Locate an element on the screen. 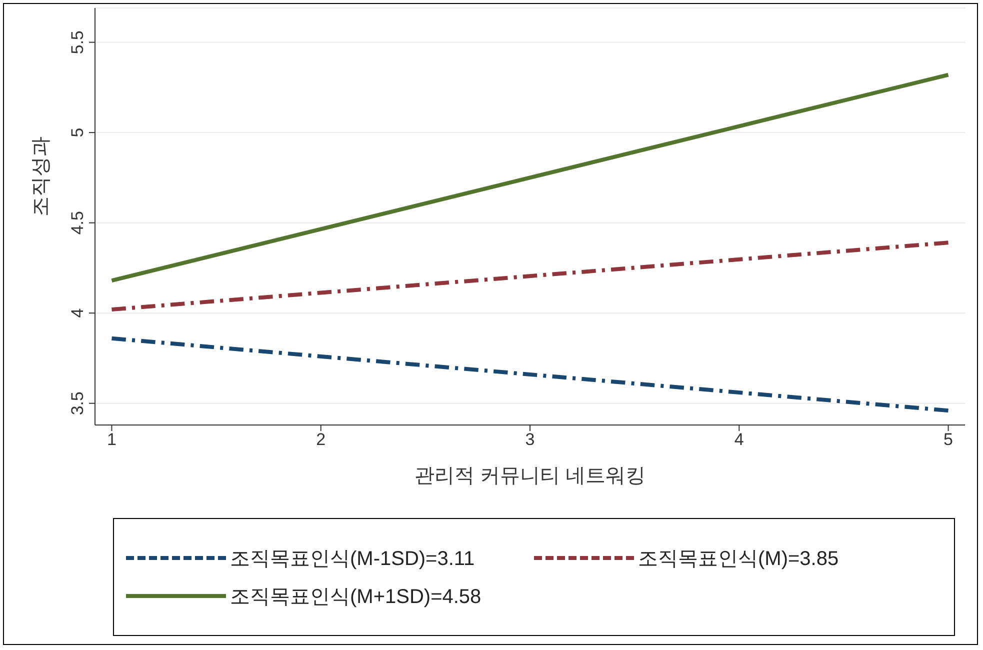 This screenshot has height=650, width=983. x-tick-label: 2 is located at coordinates (321, 440).